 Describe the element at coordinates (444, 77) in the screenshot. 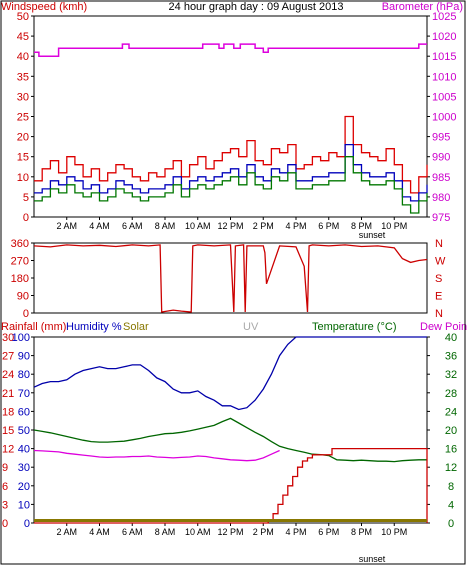

I see `baro-tick-label: 1010` at that location.